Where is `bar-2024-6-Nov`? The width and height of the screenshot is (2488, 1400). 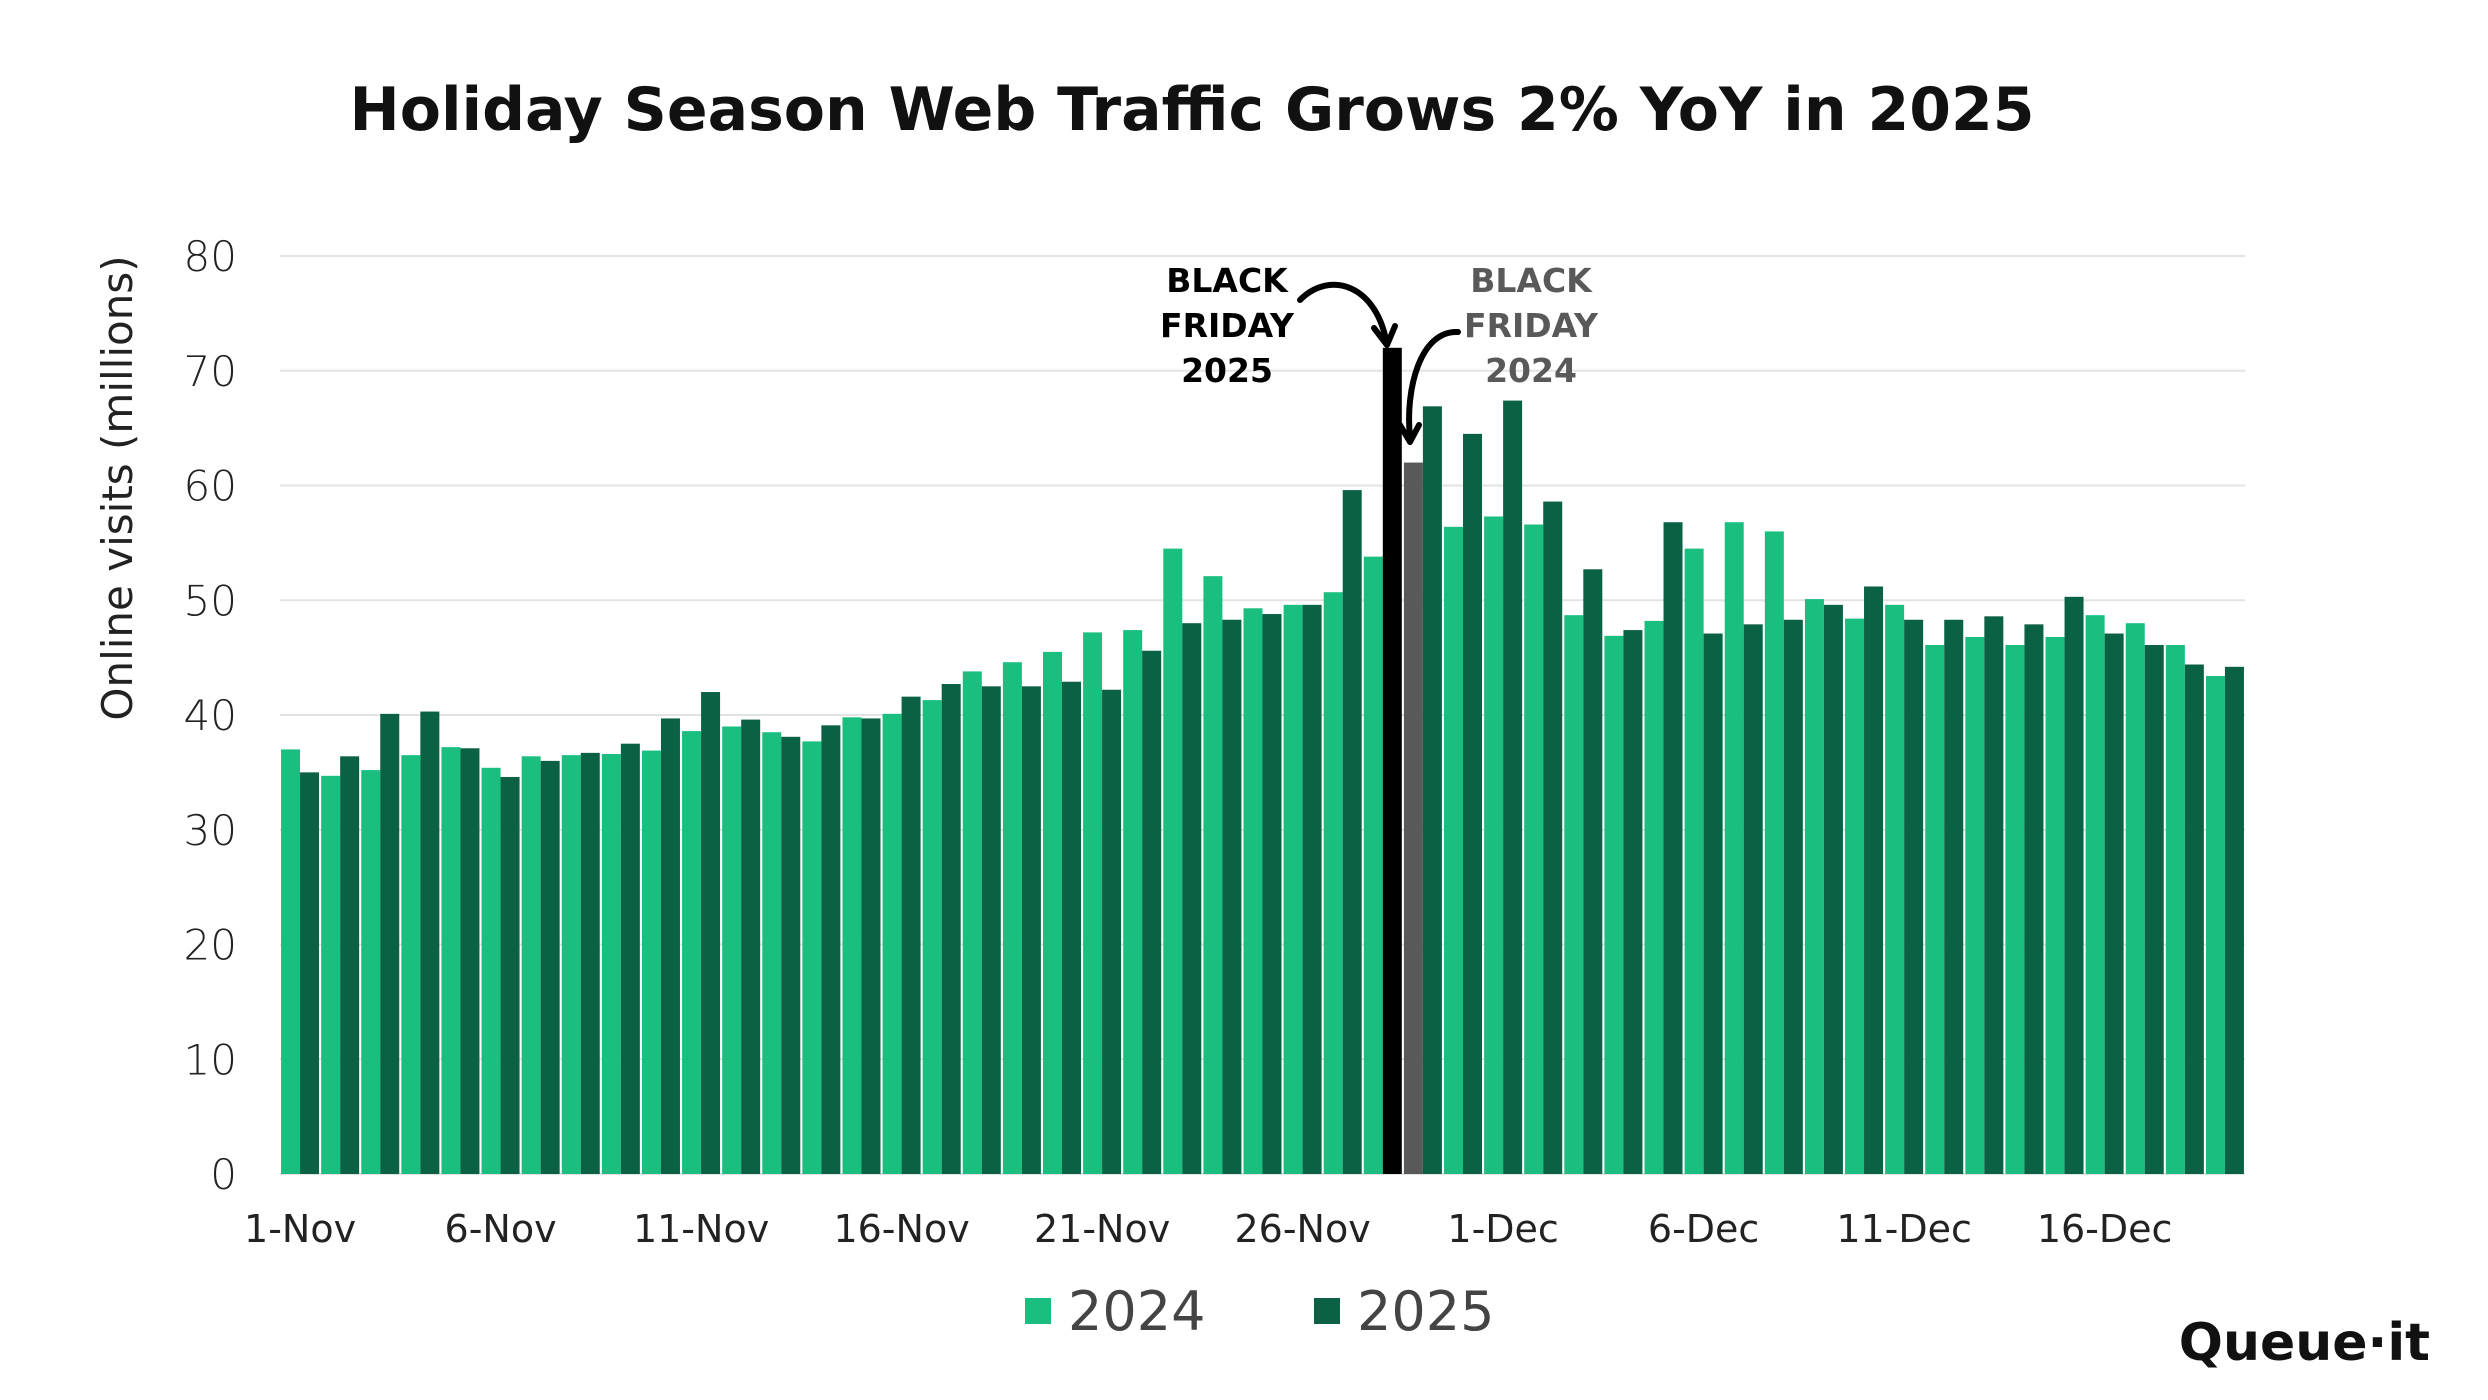
bar-2024-6-Nov is located at coordinates (491, 970).